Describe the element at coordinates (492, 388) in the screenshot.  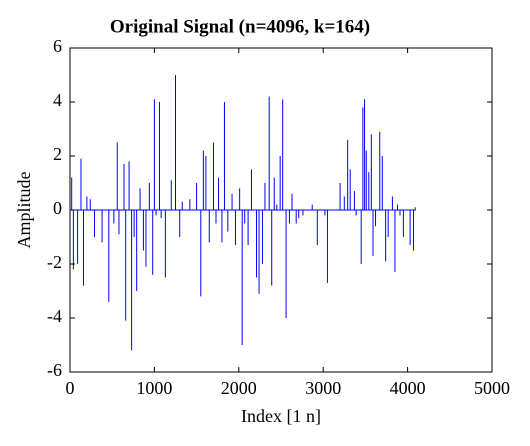
I see `x-tick-label: 5000` at that location.